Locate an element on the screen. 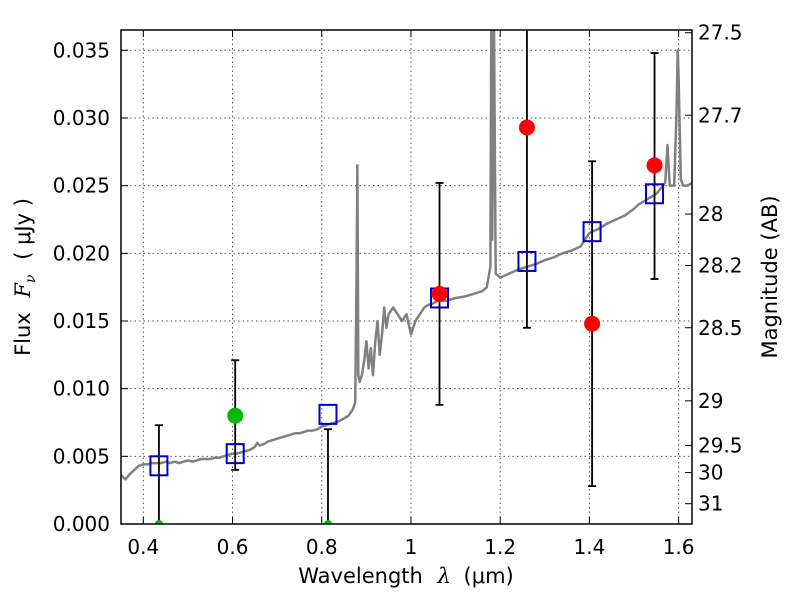  y-axis-label-symbol: F is located at coordinates (23, 290).